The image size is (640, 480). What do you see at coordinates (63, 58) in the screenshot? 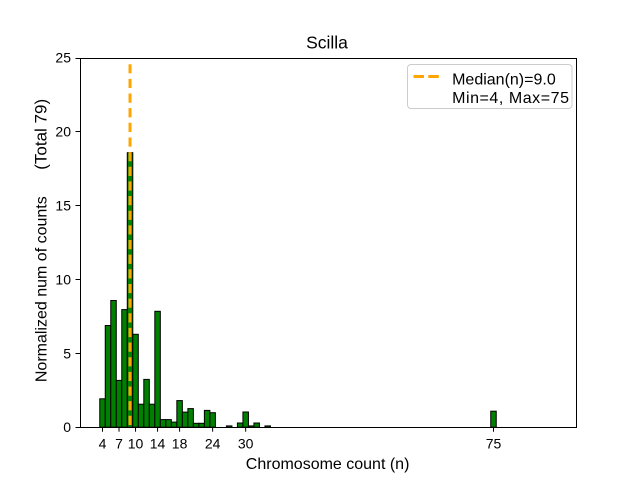
I see `svg-text: 25` at bounding box center [63, 58].